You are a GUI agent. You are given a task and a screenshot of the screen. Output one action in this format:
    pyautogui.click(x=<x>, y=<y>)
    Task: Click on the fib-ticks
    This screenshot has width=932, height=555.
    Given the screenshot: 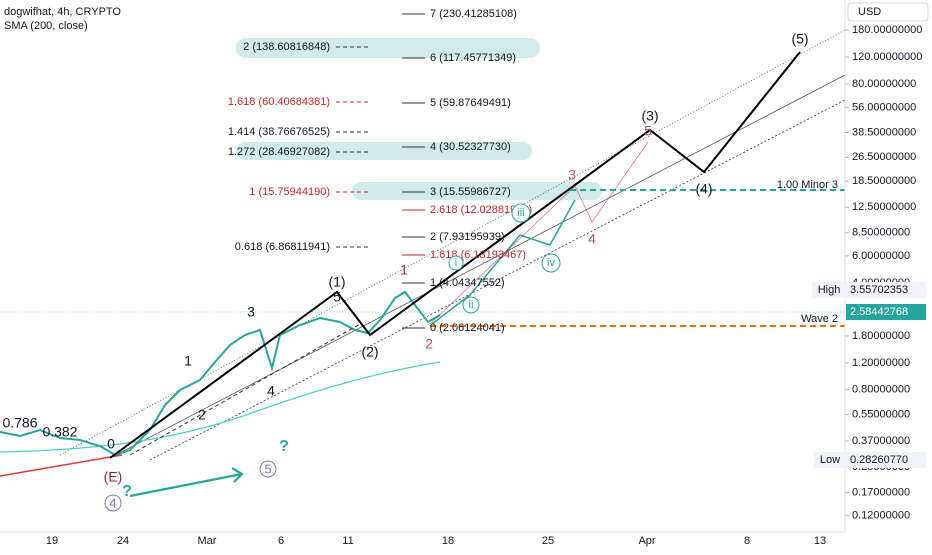 What is the action you would take?
    pyautogui.click(x=413, y=171)
    